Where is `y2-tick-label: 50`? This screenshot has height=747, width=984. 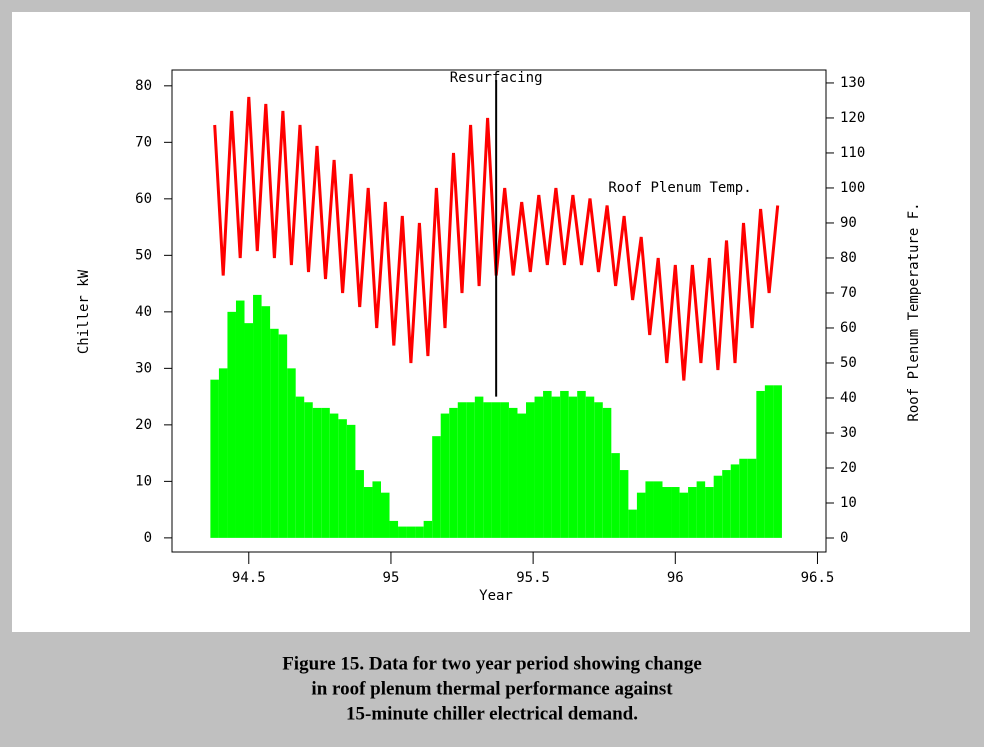
y2-tick-label: 50 is located at coordinates (848, 363).